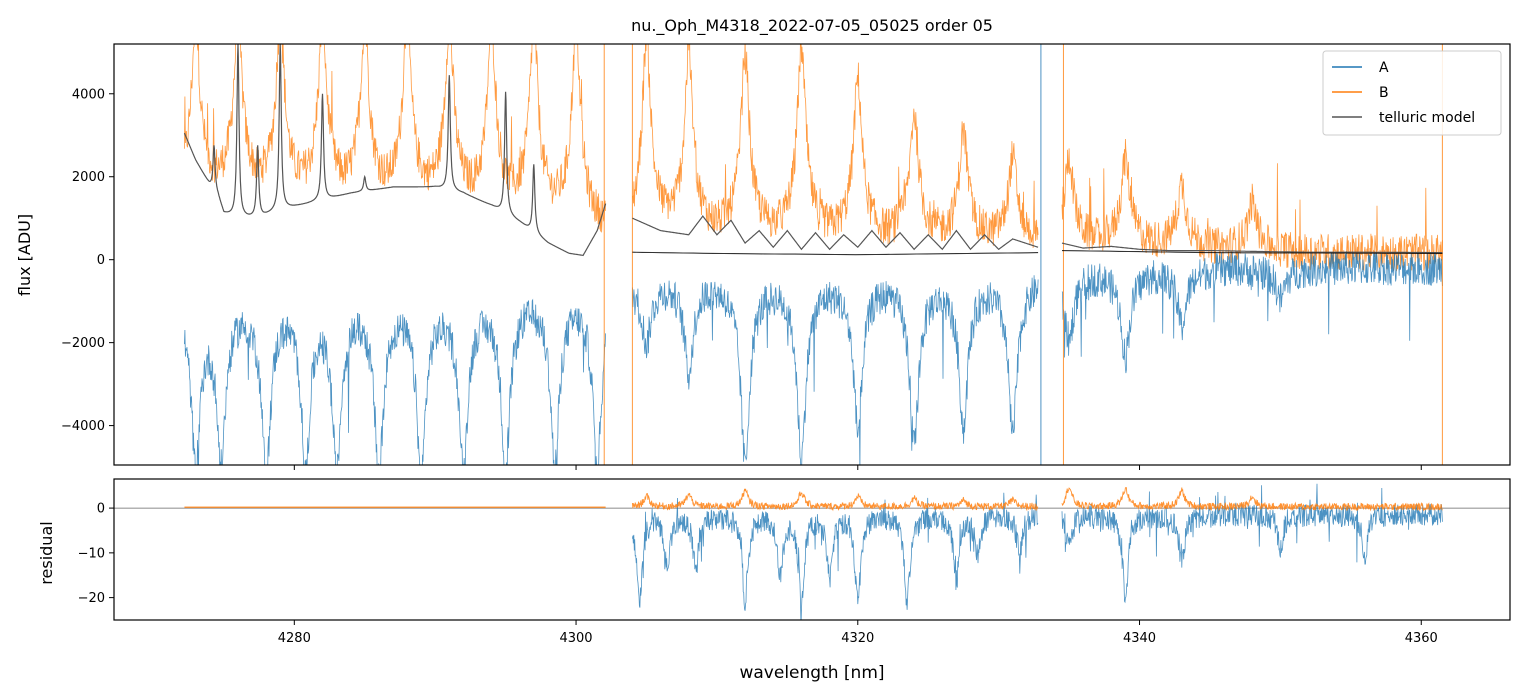 The width and height of the screenshot is (1523, 696). What do you see at coordinates (1384, 68) in the screenshot?
I see `legend-label-a: A` at bounding box center [1384, 68].